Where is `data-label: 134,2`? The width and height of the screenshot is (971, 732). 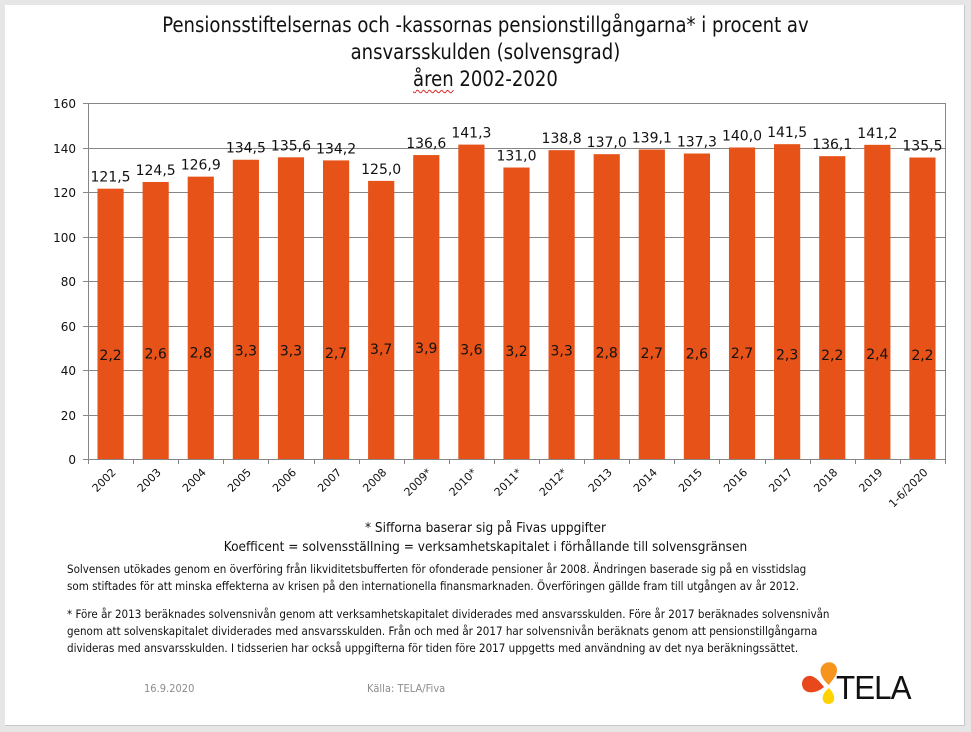
data-label: 134,2 is located at coordinates (336, 149).